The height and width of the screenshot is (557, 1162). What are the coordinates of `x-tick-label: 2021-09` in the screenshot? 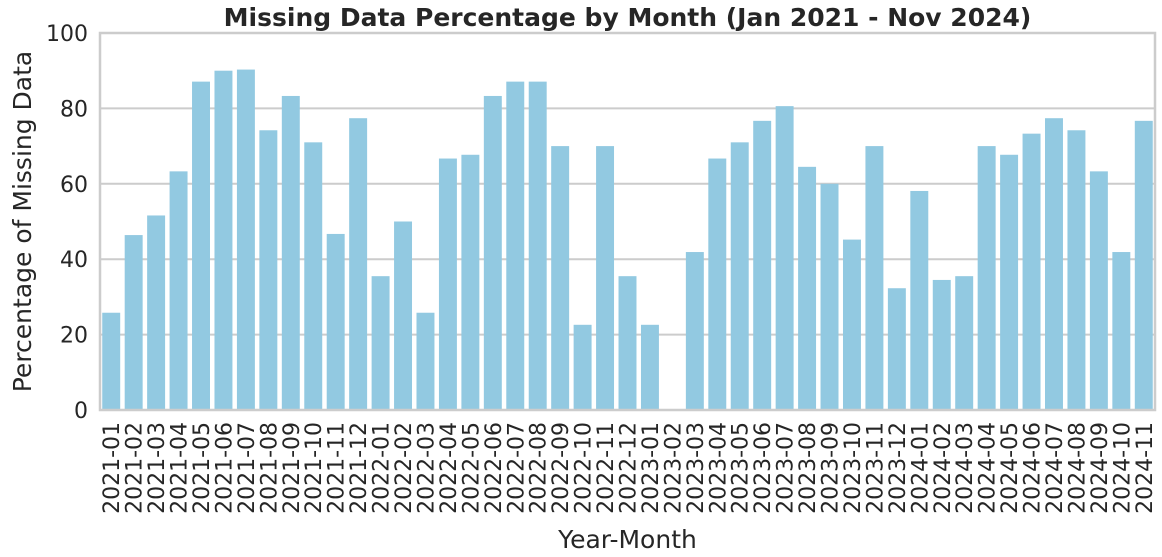 It's located at (292, 468).